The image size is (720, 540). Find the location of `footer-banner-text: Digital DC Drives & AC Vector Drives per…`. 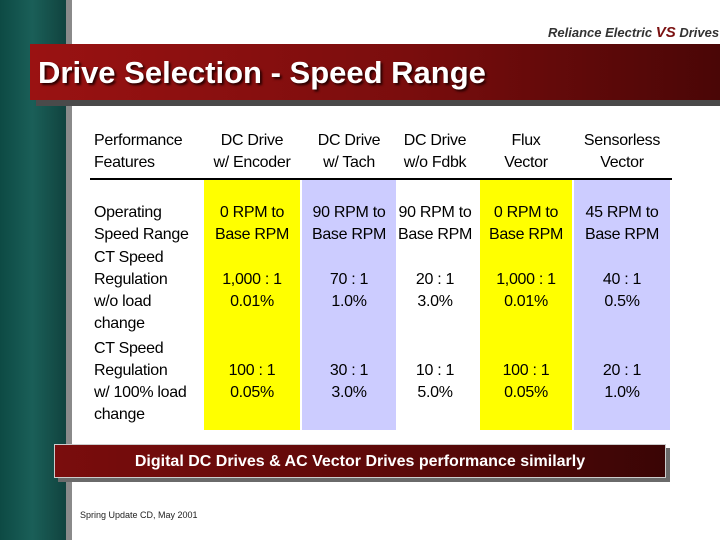

footer-banner-text: Digital DC Drives & AC Vector Drives per… is located at coordinates (360, 461).